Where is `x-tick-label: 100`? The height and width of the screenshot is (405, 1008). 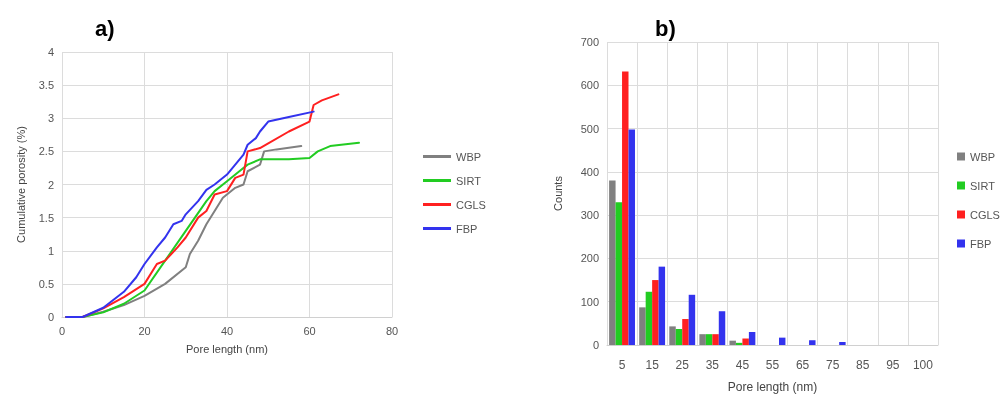 x-tick-label: 100 is located at coordinates (923, 365).